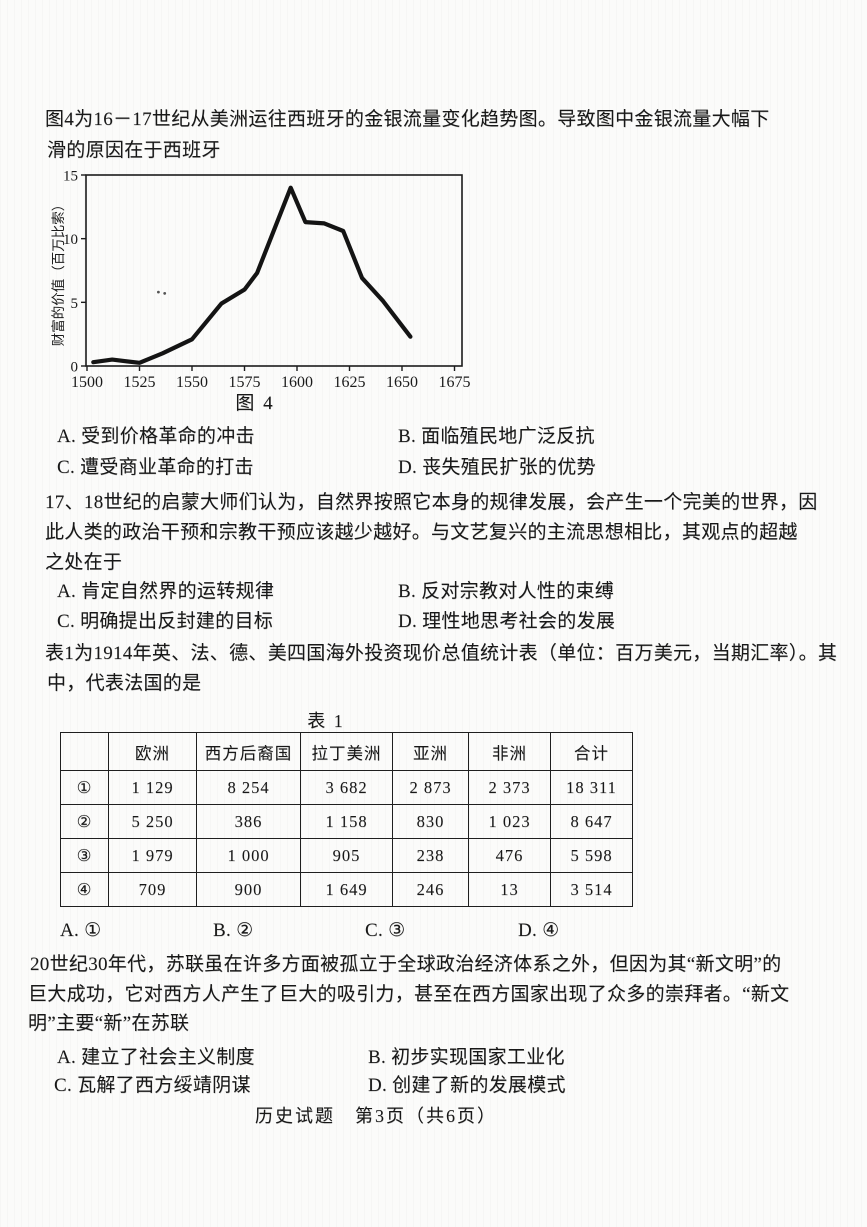  Describe the element at coordinates (409, 994) in the screenshot. I see `q19-text-line-2: 巨大成功，它对西方人产生了巨大的吸引力，甚至在西方国家出现了众多的崇拜者。“新文` at that location.